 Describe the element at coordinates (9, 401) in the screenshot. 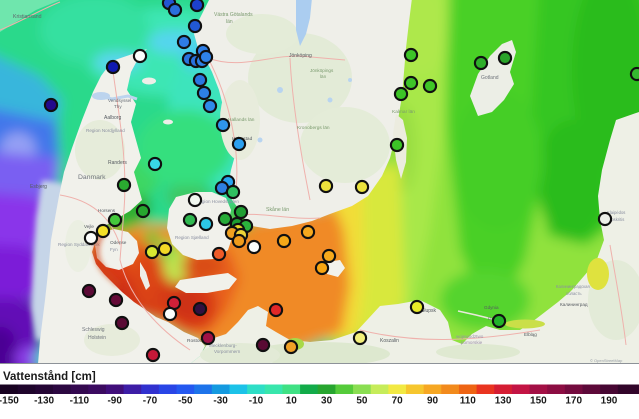

I see `svg-text: -150` at that location.